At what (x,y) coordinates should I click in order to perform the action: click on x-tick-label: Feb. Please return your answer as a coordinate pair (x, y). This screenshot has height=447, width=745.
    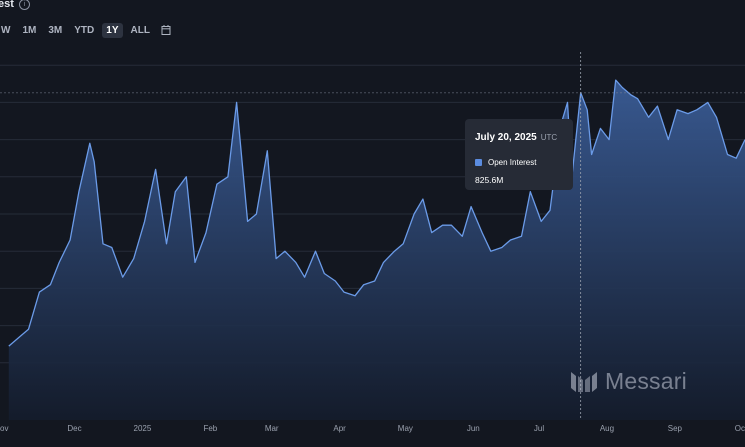
    Looking at the image, I should click on (210, 428).